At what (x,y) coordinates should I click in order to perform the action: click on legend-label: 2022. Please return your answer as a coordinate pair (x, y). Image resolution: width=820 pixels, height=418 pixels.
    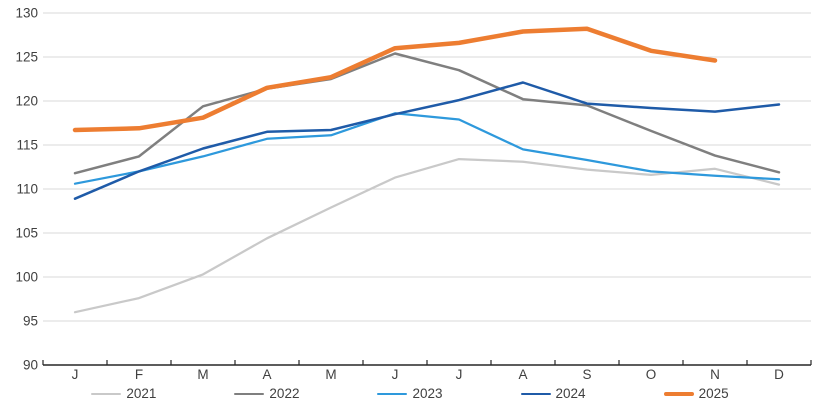
    Looking at the image, I should click on (284, 393).